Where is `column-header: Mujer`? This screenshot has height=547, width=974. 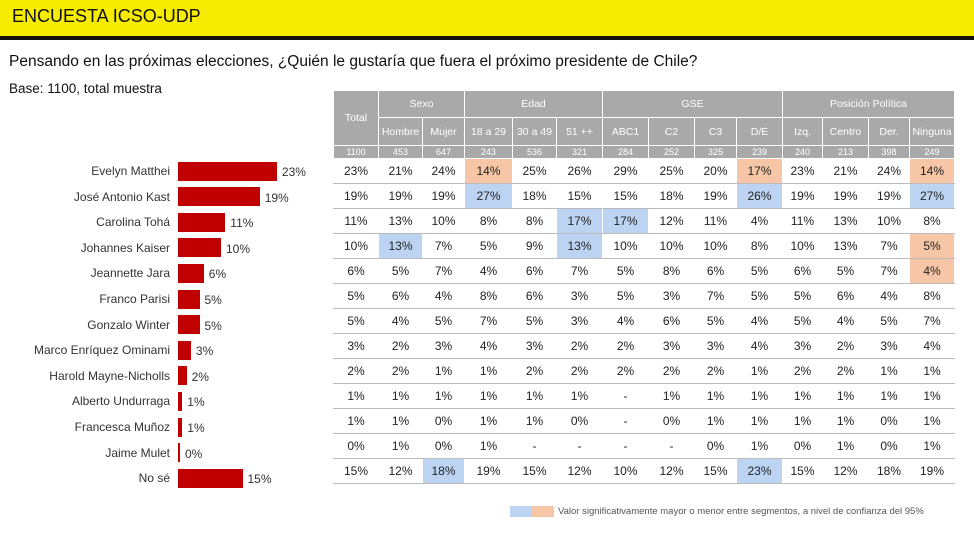
column-header: Mujer is located at coordinates (443, 131).